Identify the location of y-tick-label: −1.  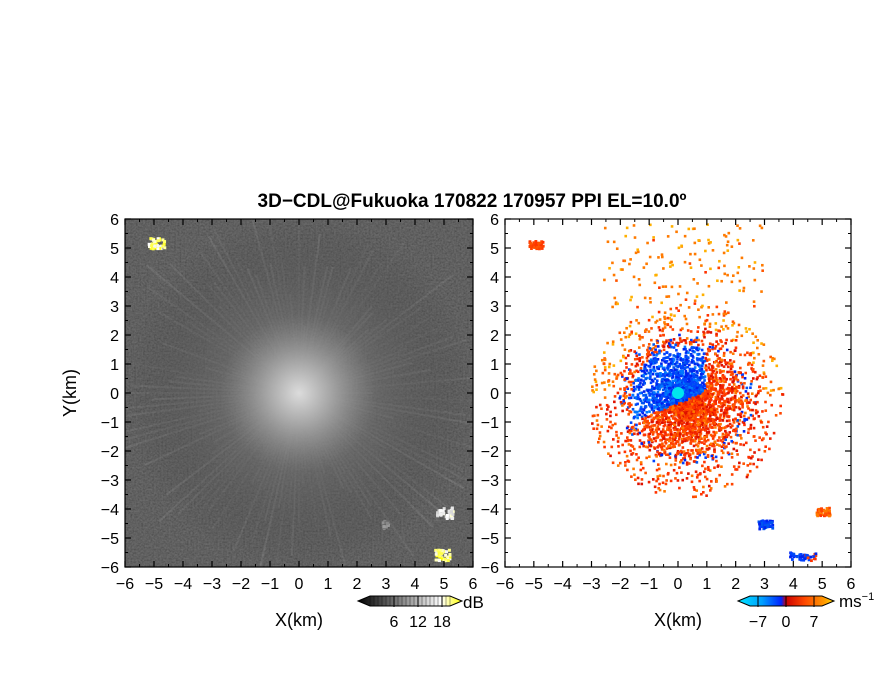
(110, 423).